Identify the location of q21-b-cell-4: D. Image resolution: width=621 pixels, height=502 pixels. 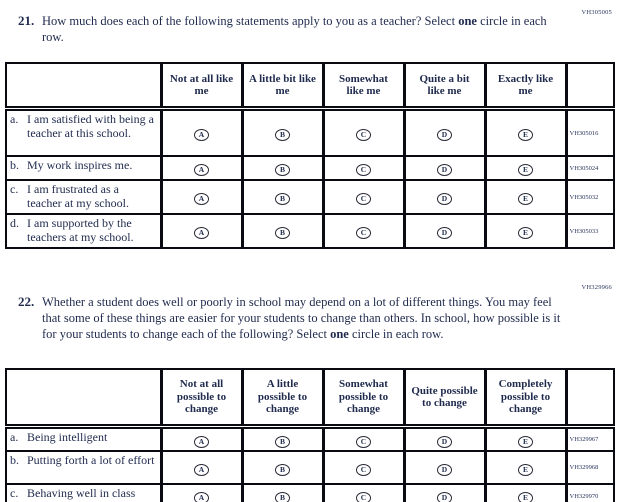
(444, 168).